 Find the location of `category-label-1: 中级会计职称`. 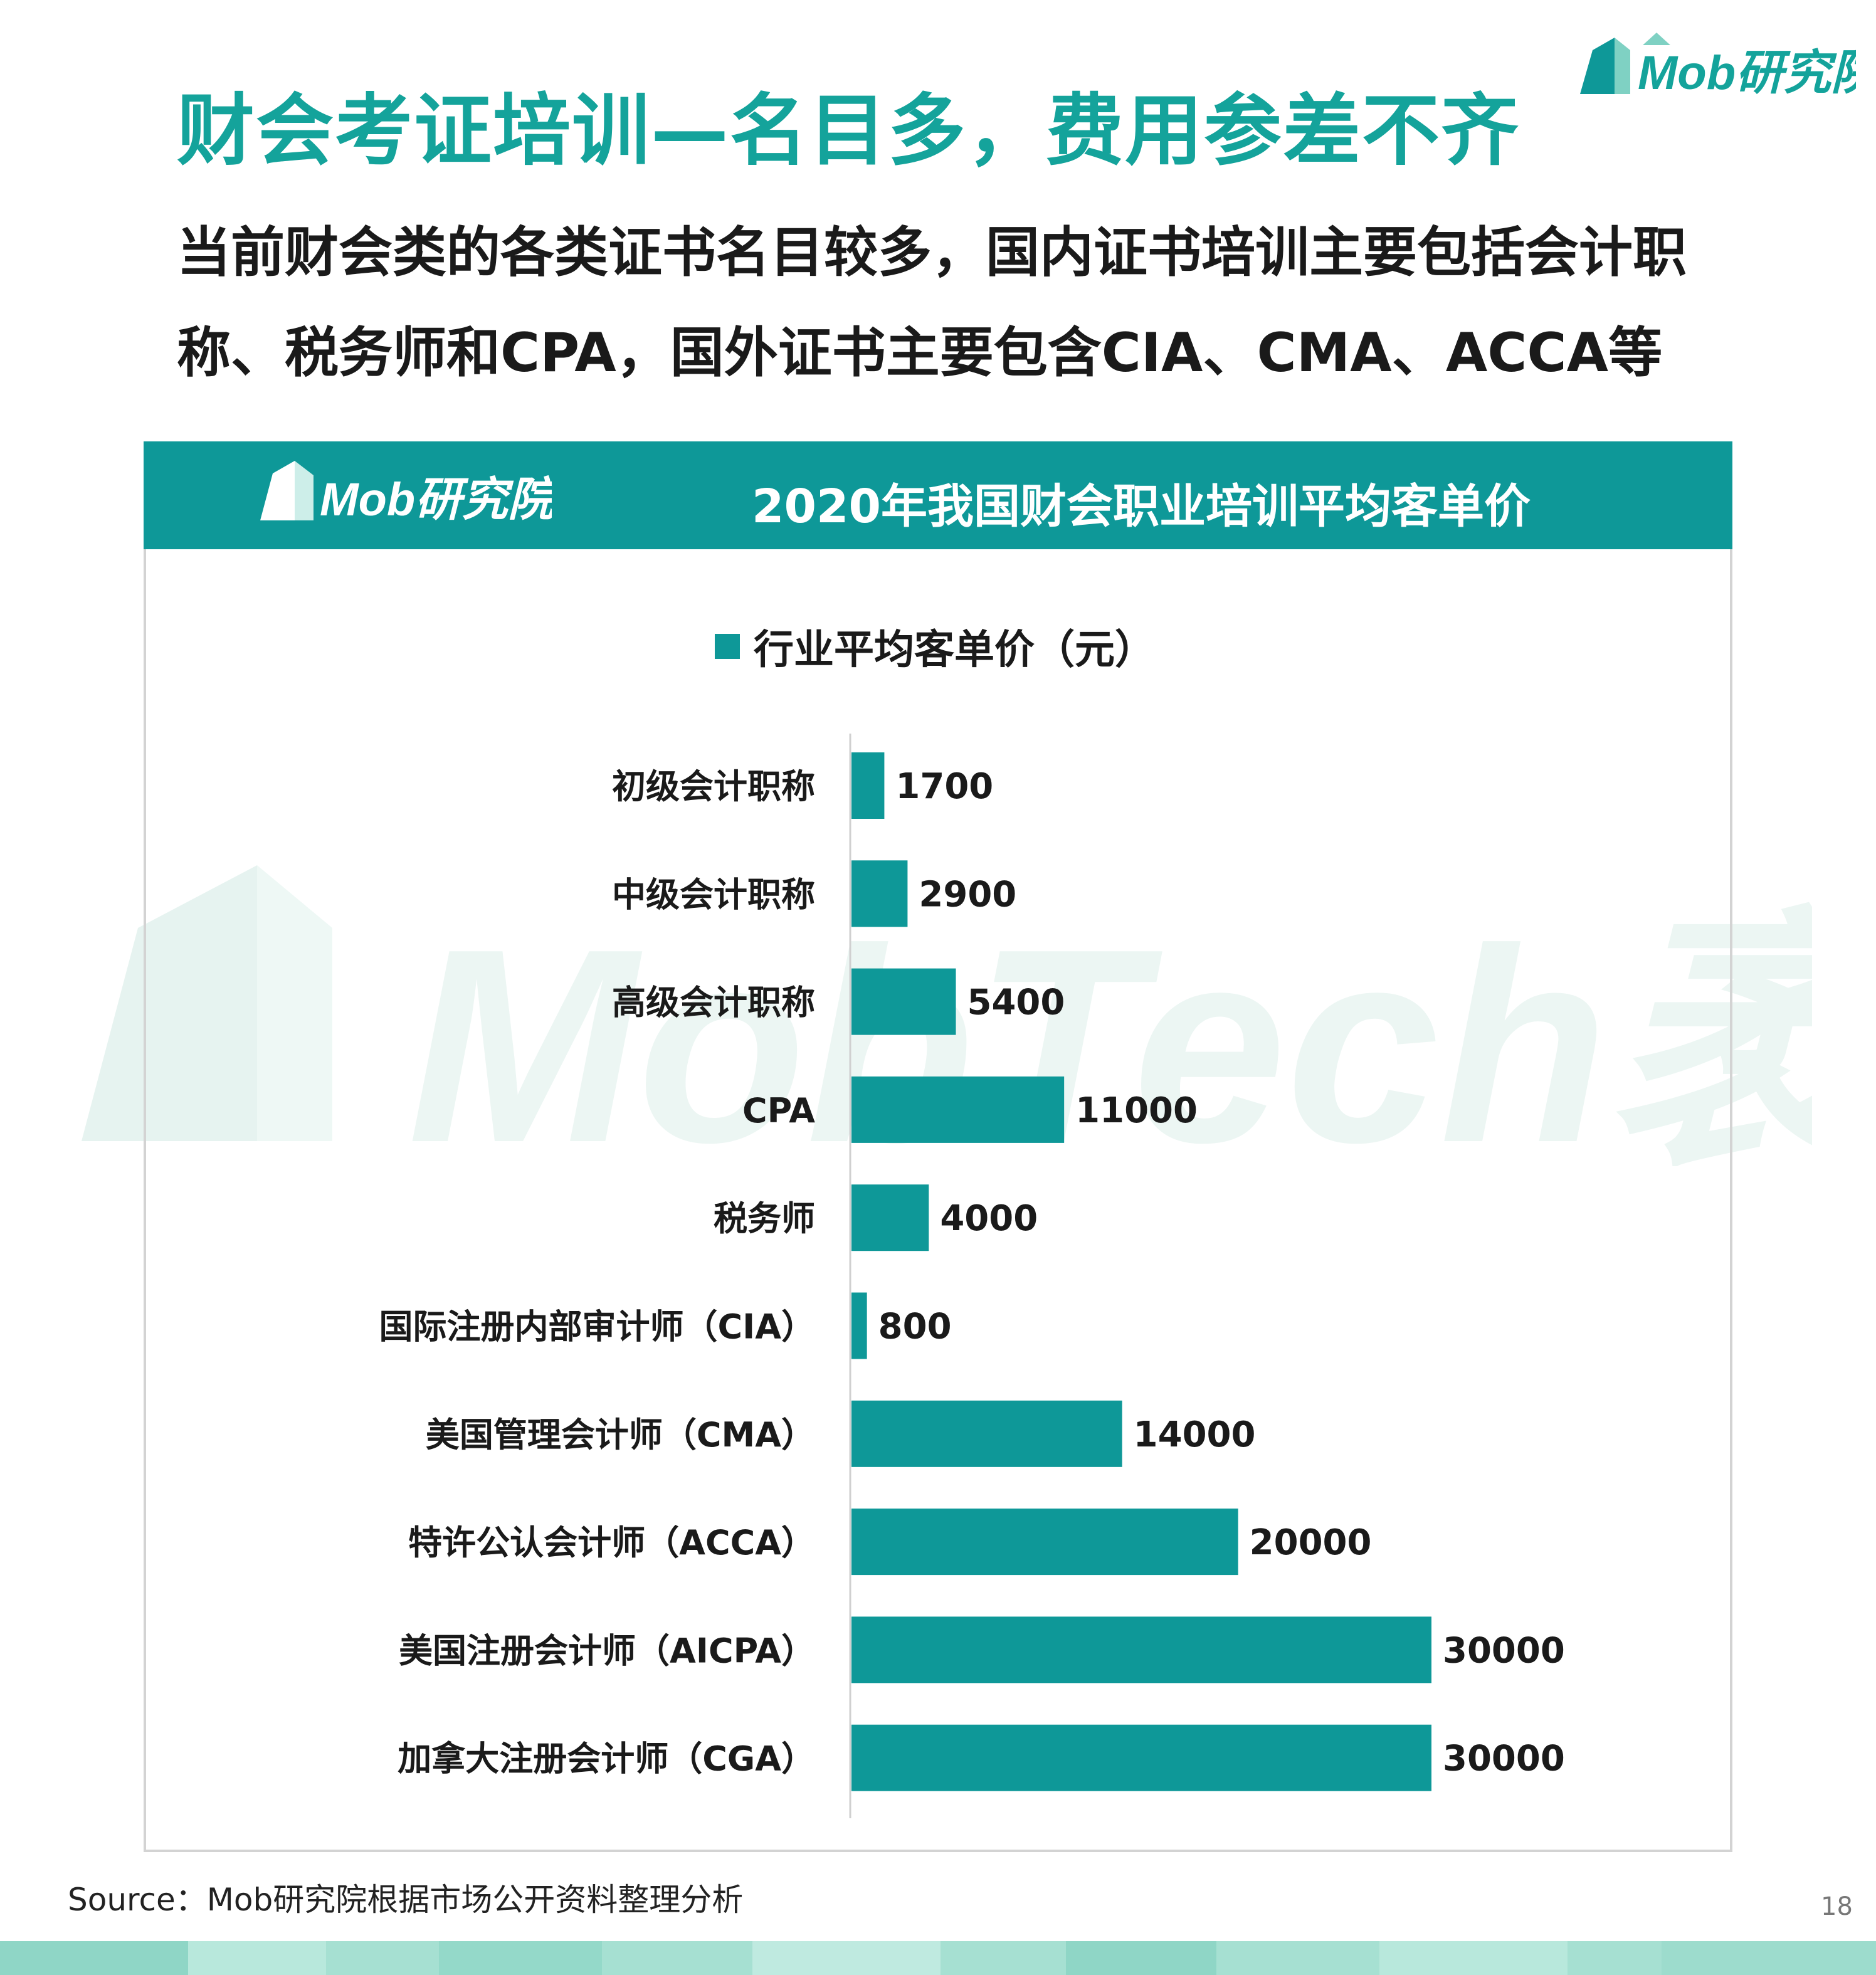

category-label-1: 中级会计职称 is located at coordinates (713, 895).